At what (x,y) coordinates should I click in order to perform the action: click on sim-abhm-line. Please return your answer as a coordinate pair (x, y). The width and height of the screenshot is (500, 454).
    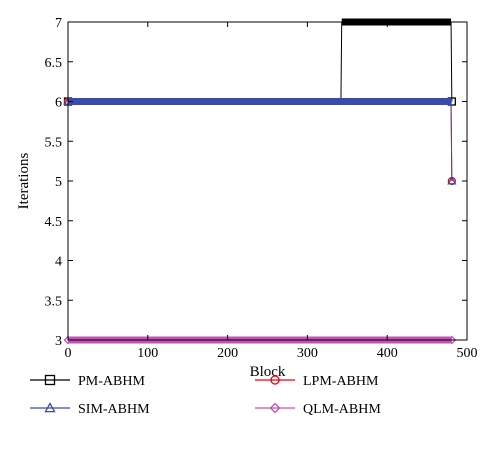
    Looking at the image, I should click on (260, 141).